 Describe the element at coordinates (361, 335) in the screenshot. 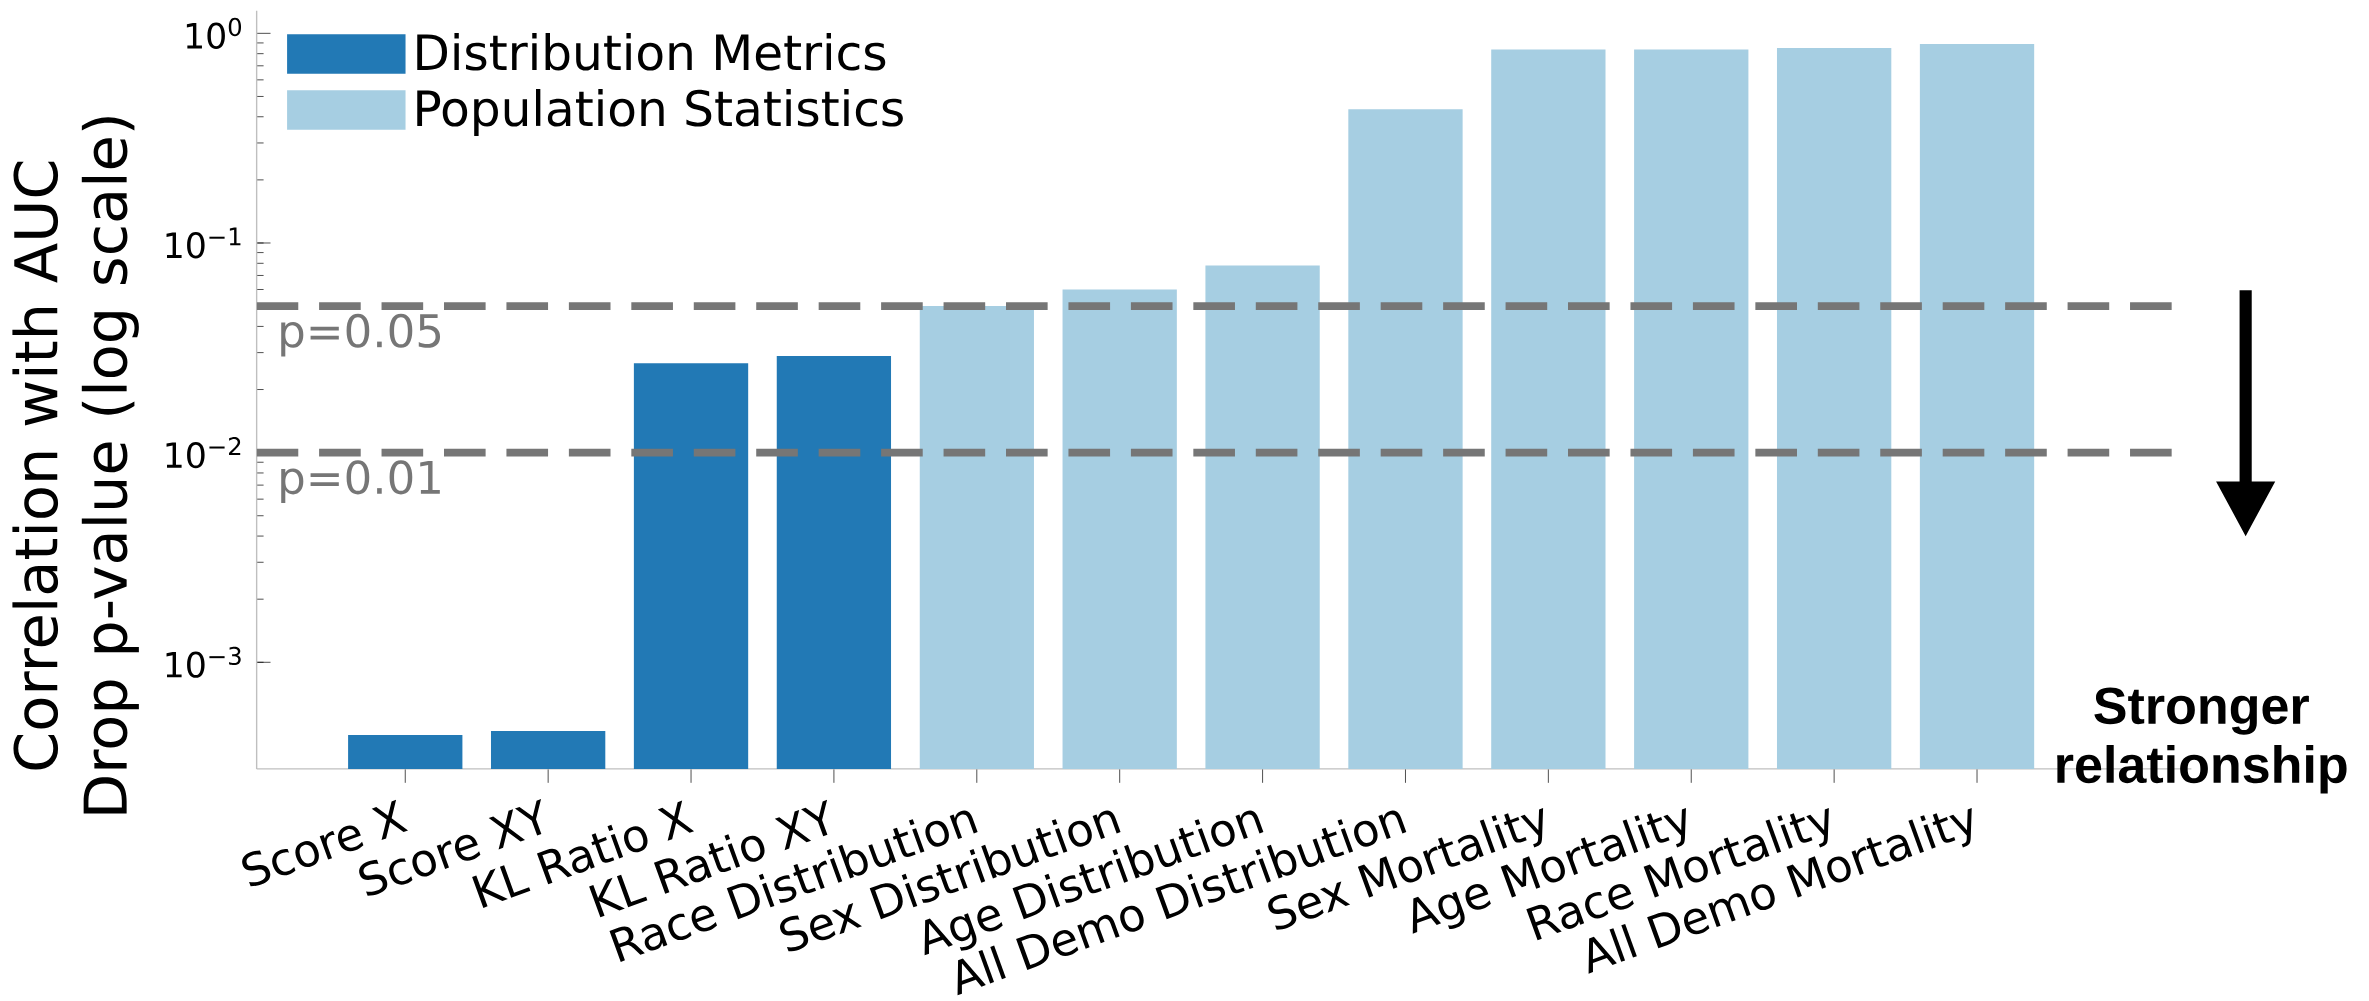

I see `ref-line-label: p=0.05` at that location.